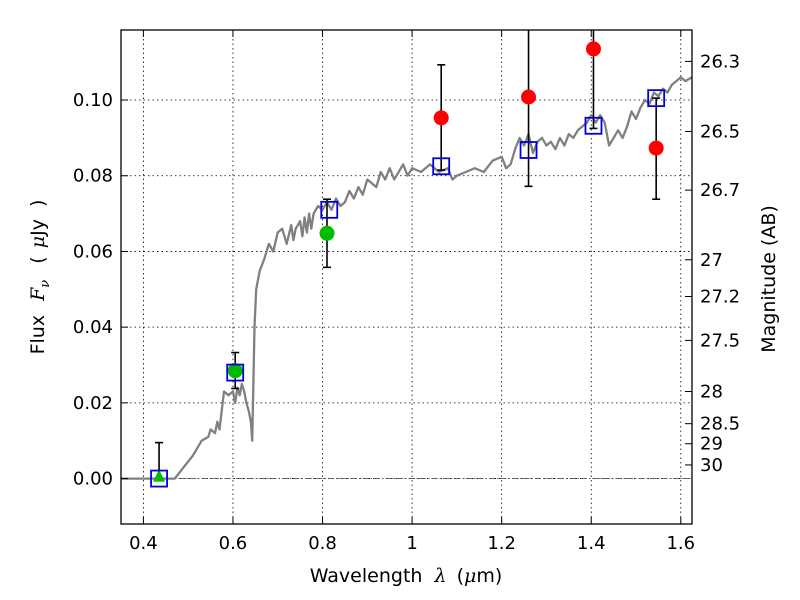 This screenshot has height=600, width=800. Describe the element at coordinates (366, 576) in the screenshot. I see `x-axis-label-prefix: Wavelength` at that location.